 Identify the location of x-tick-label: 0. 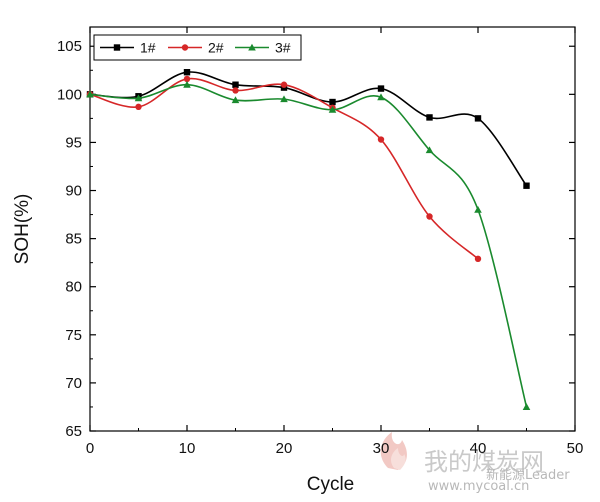
(90, 448).